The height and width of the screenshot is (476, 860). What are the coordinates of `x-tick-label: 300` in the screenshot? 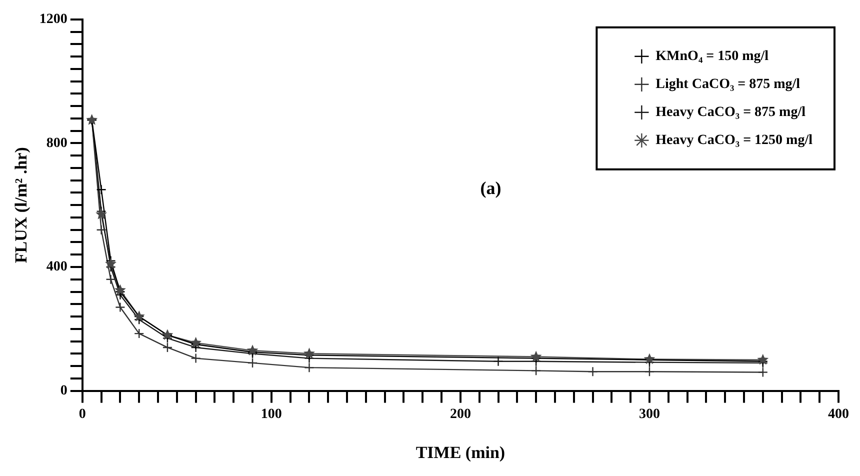 It's located at (649, 414).